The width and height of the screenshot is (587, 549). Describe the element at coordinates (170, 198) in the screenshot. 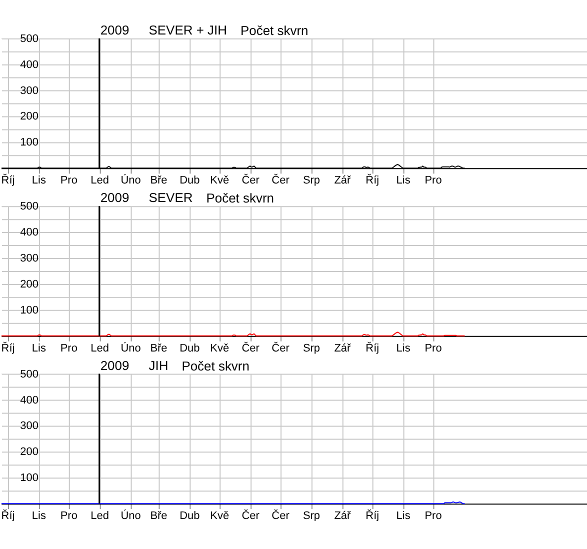

I see `chart-title: SEVER` at that location.